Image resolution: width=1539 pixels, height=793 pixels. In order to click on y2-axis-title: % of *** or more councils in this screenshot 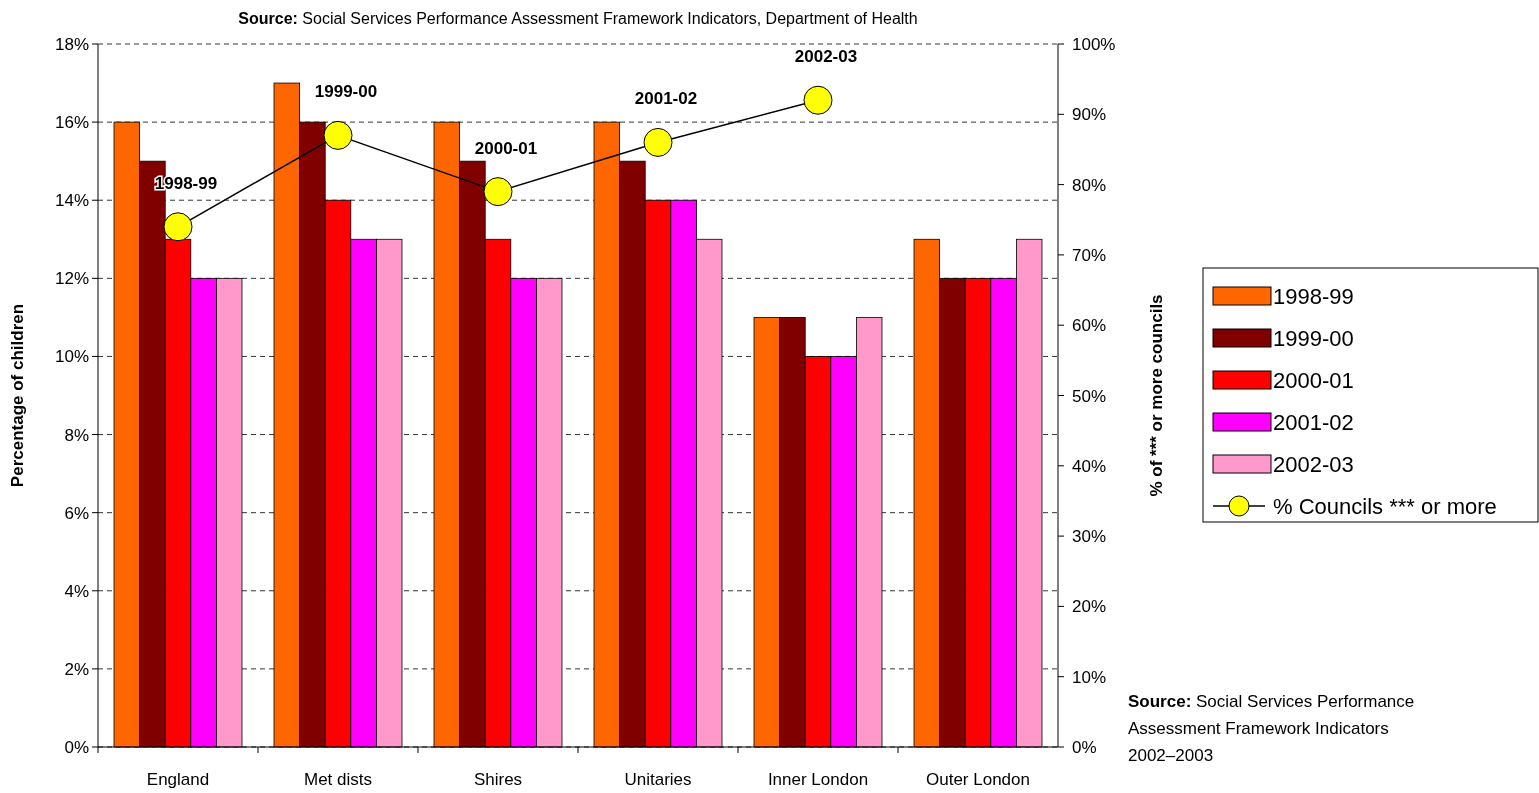, I will do `click(1156, 395)`.